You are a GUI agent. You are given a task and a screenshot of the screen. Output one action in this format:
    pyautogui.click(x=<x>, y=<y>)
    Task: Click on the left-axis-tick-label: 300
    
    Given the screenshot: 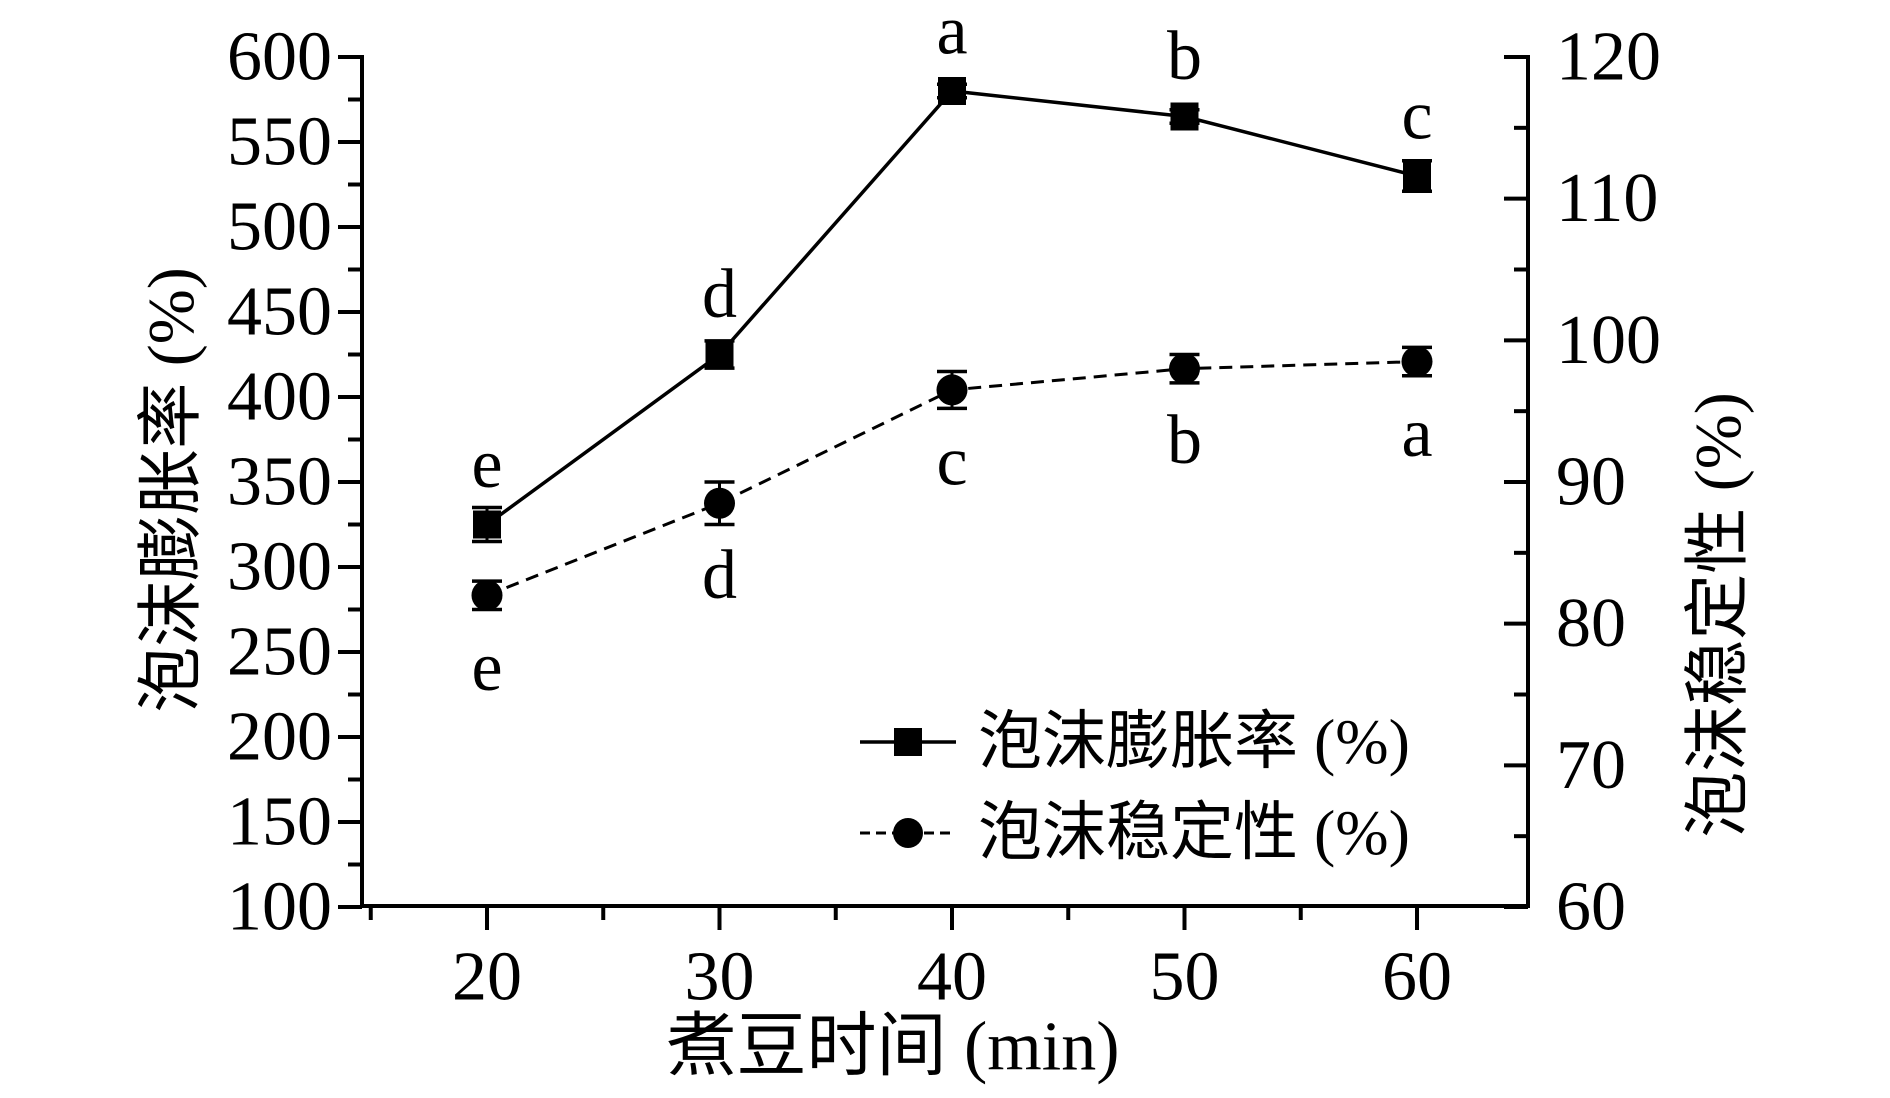 What is the action you would take?
    pyautogui.click(x=279, y=567)
    